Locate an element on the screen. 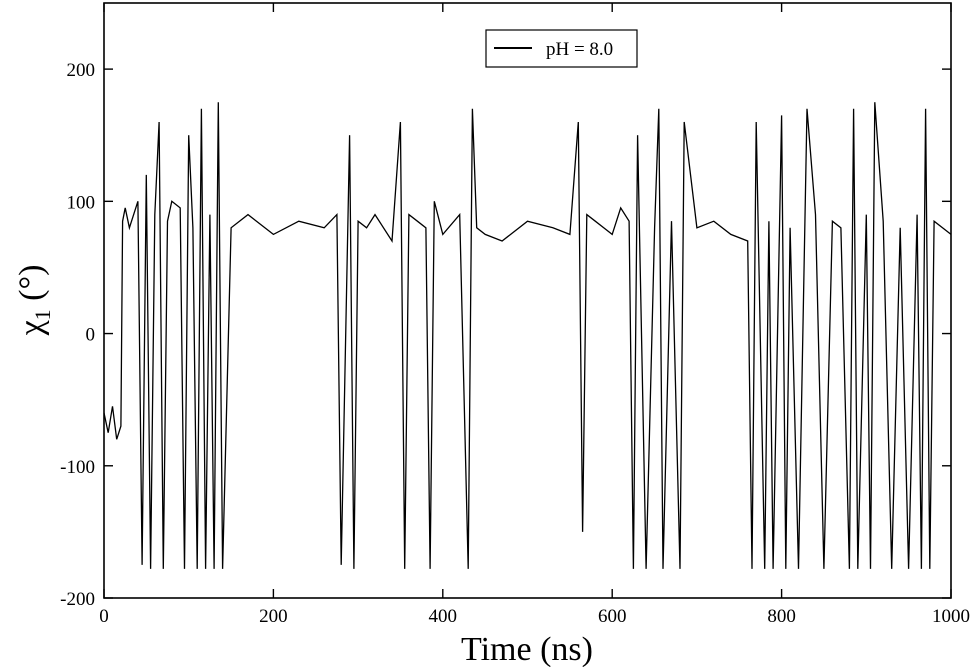  y-tick-label: 0 is located at coordinates (91, 335).